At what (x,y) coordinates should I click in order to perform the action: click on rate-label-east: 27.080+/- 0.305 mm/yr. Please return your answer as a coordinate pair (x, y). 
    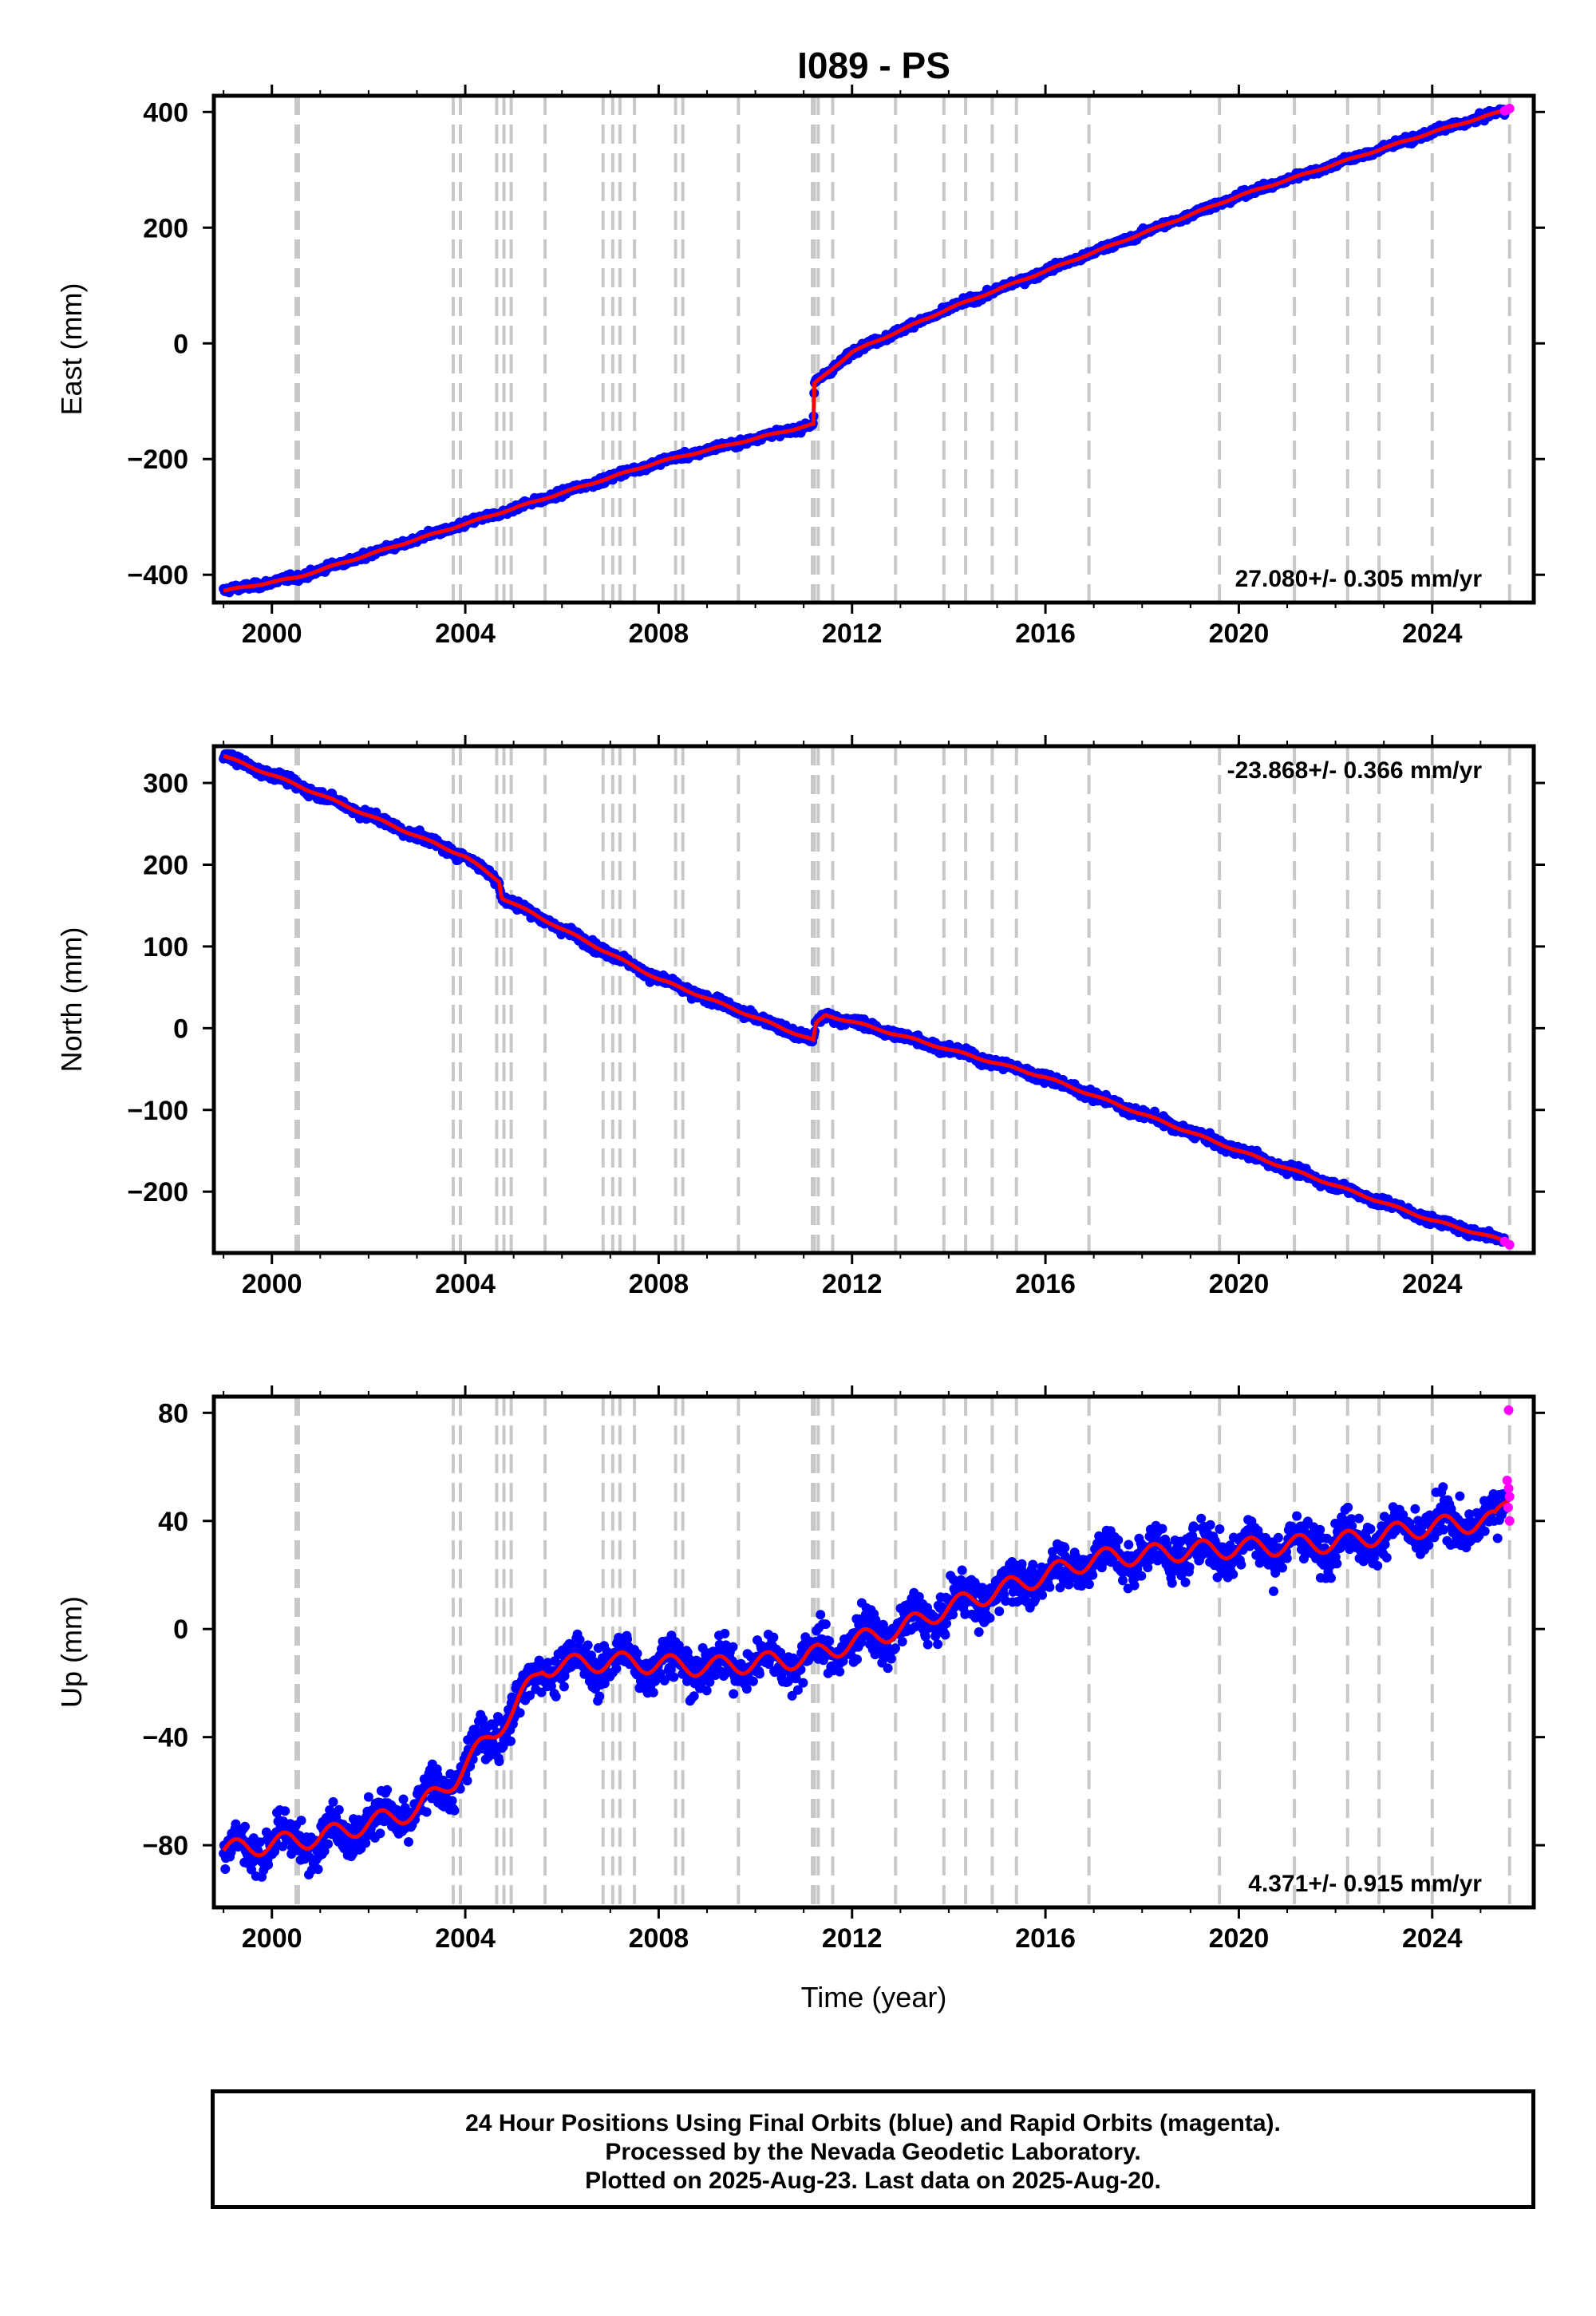
    Looking at the image, I should click on (1359, 579).